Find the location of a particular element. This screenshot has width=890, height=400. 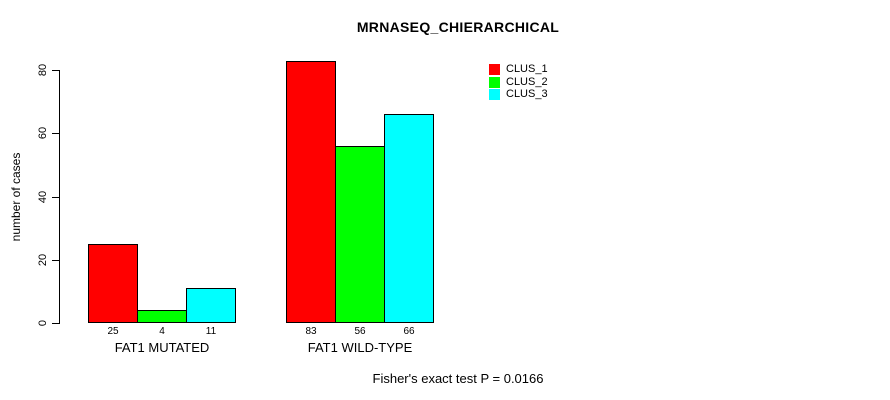

y-tick-label: 80 is located at coordinates (43, 70).